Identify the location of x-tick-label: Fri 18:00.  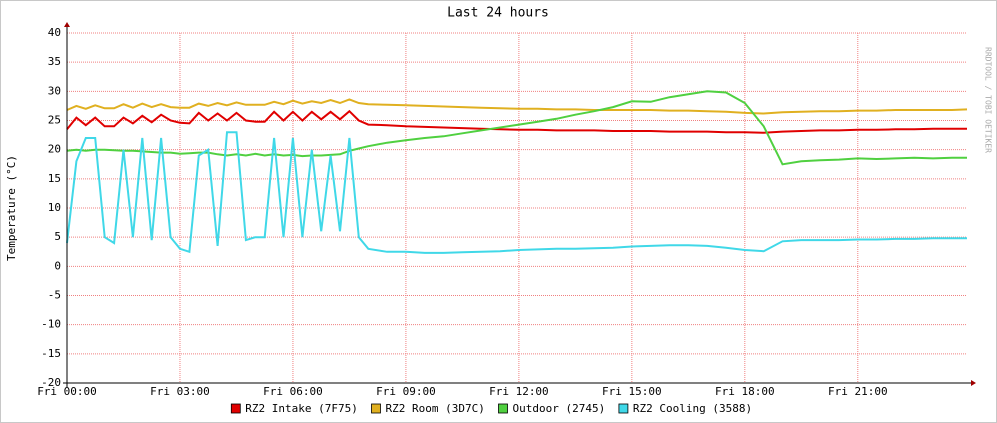
(745, 391).